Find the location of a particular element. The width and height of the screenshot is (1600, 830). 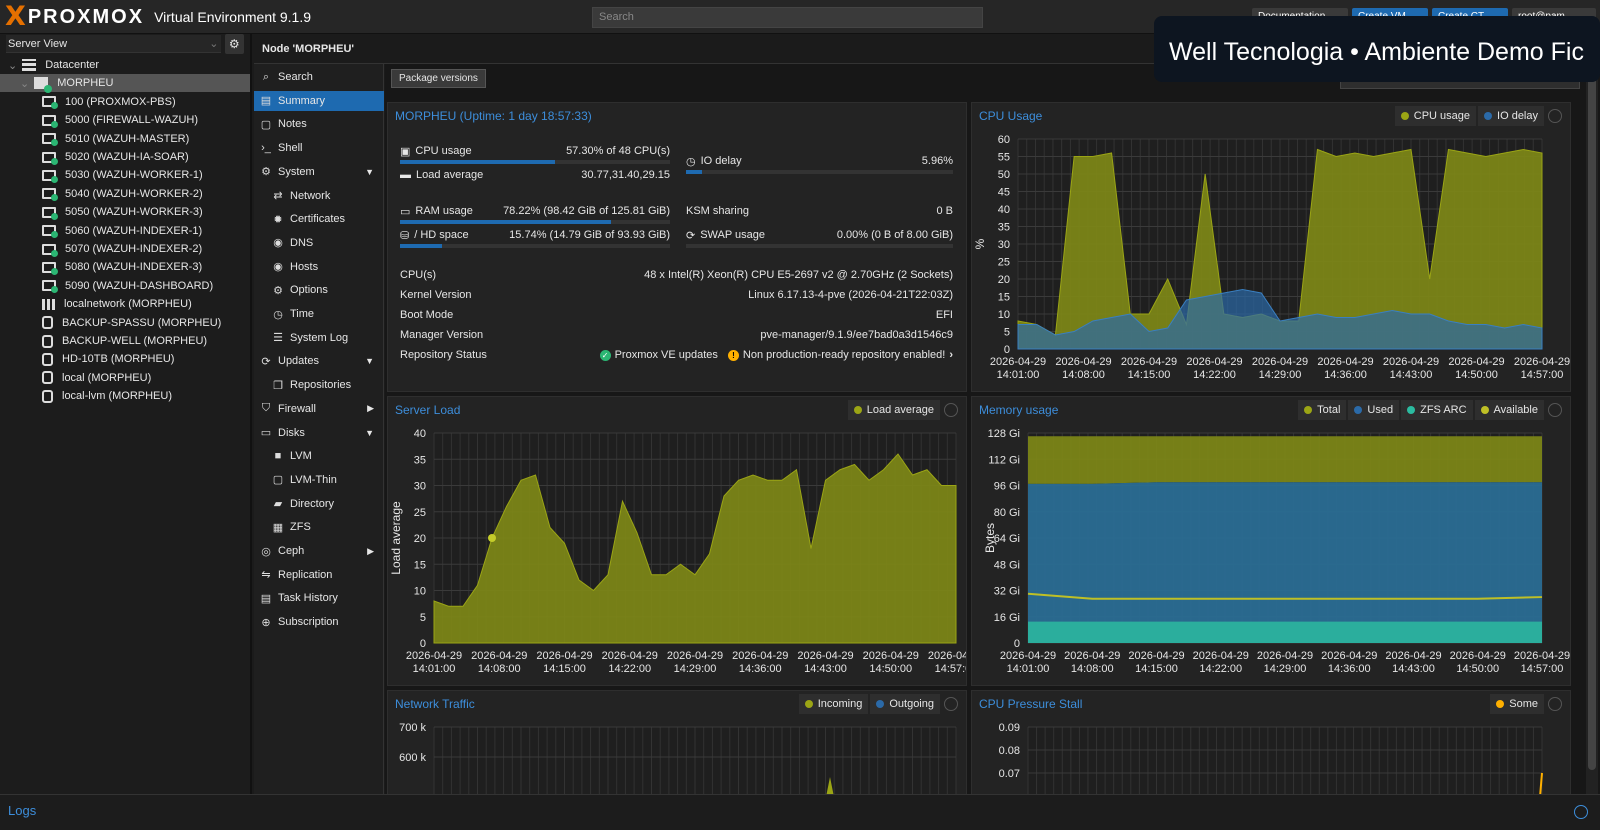

tree-item-vm: 5080 (WAZUH-INDEXER-3) is located at coordinates (122, 267).